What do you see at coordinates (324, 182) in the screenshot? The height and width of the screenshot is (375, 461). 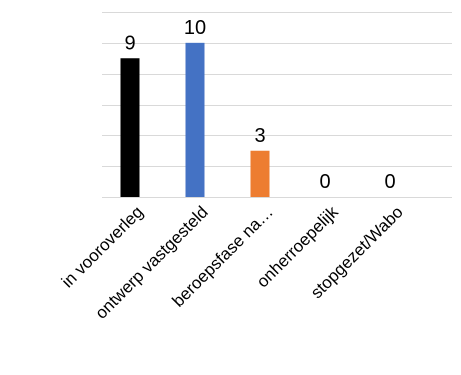 I see `data-label-3: 0` at bounding box center [324, 182].